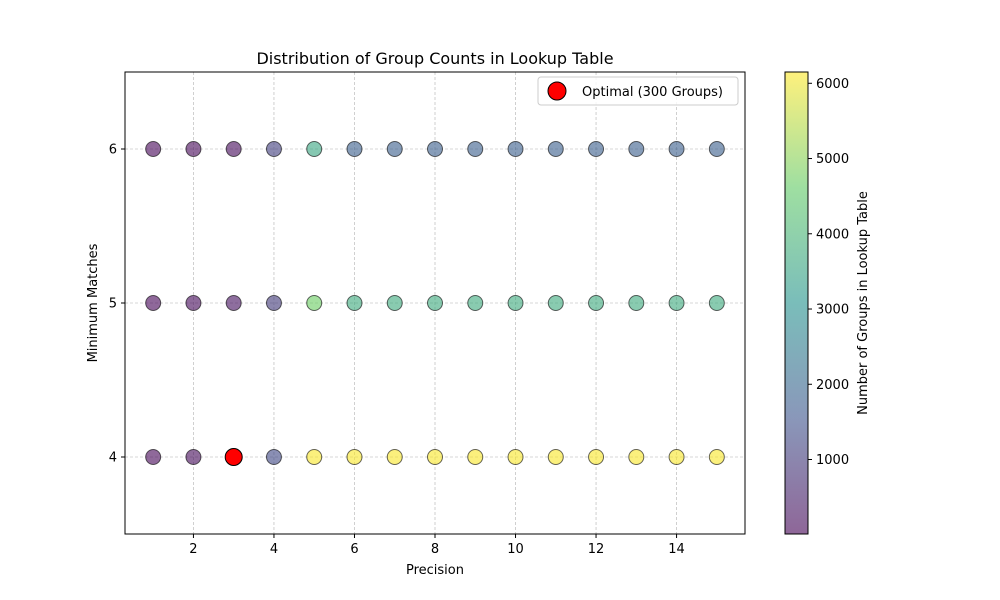 The height and width of the screenshot is (600, 1000). Describe the element at coordinates (832, 234) in the screenshot. I see `colorbar-tick-label: 4000` at that location.